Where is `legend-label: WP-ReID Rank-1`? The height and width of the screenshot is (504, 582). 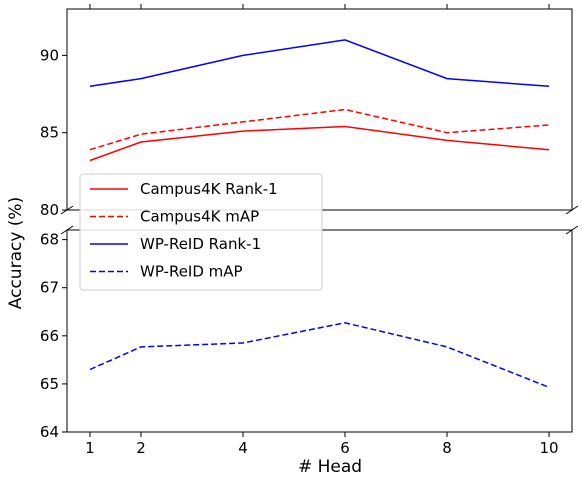
legend-label: WP-ReID Rank-1 is located at coordinates (200, 244).